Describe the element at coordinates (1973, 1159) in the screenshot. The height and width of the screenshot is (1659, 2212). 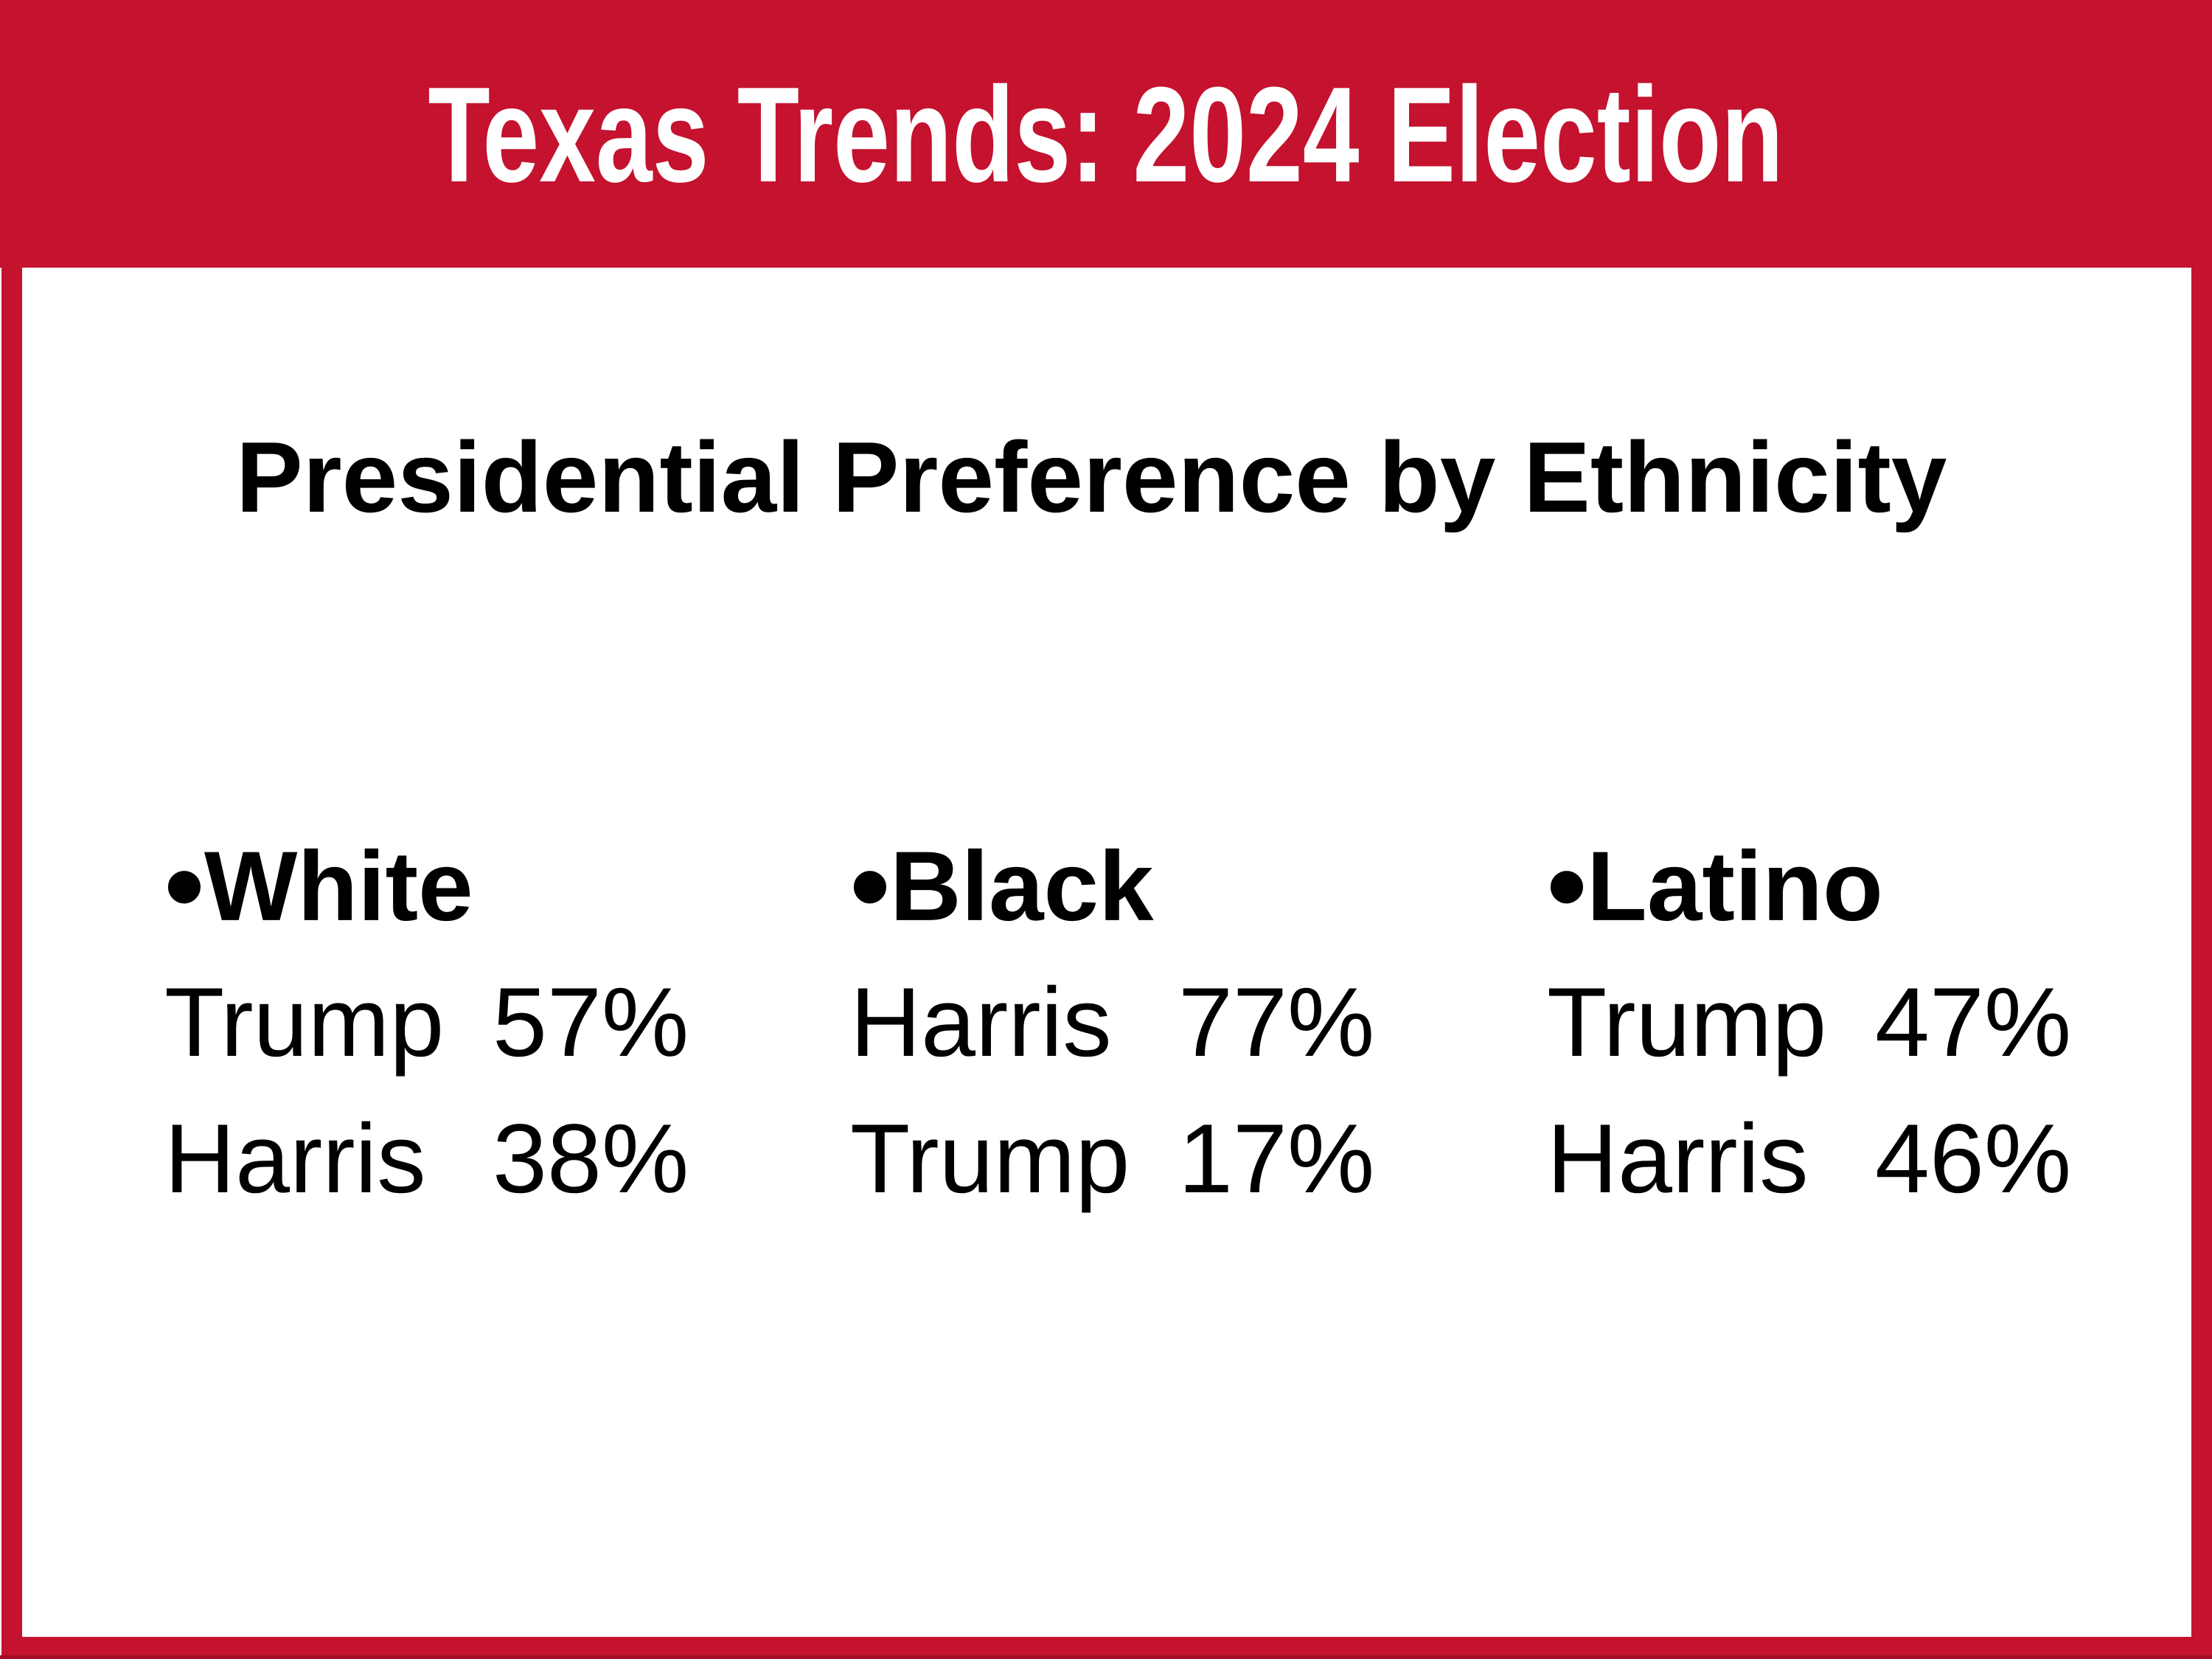
I see `candidate-percentage: 46%` at that location.